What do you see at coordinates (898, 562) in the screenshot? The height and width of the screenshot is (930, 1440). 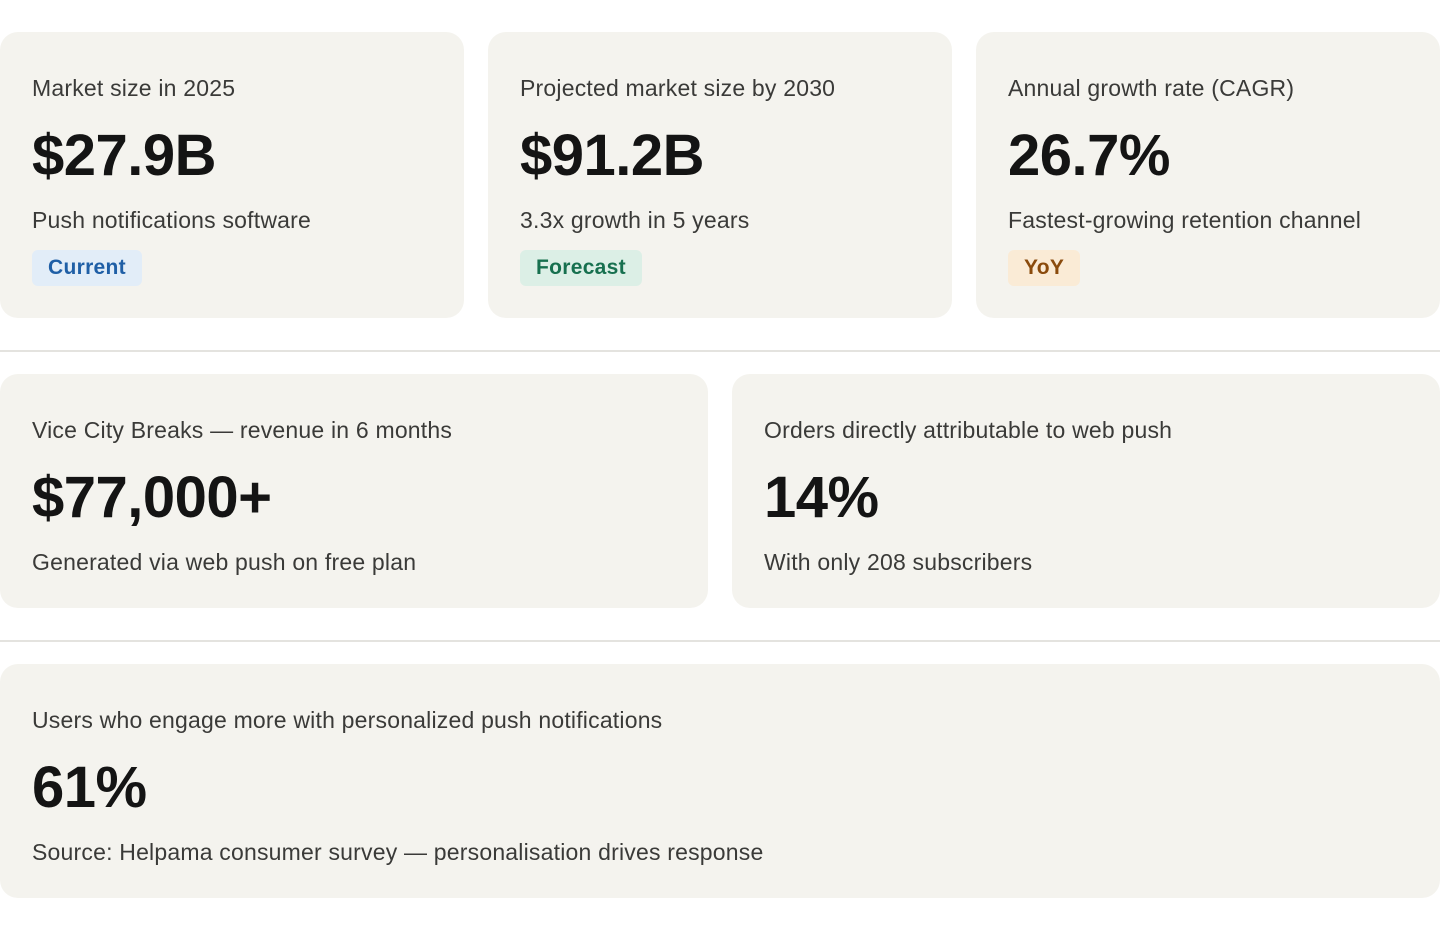 I see `stat-description: With only 208 subscribers` at bounding box center [898, 562].